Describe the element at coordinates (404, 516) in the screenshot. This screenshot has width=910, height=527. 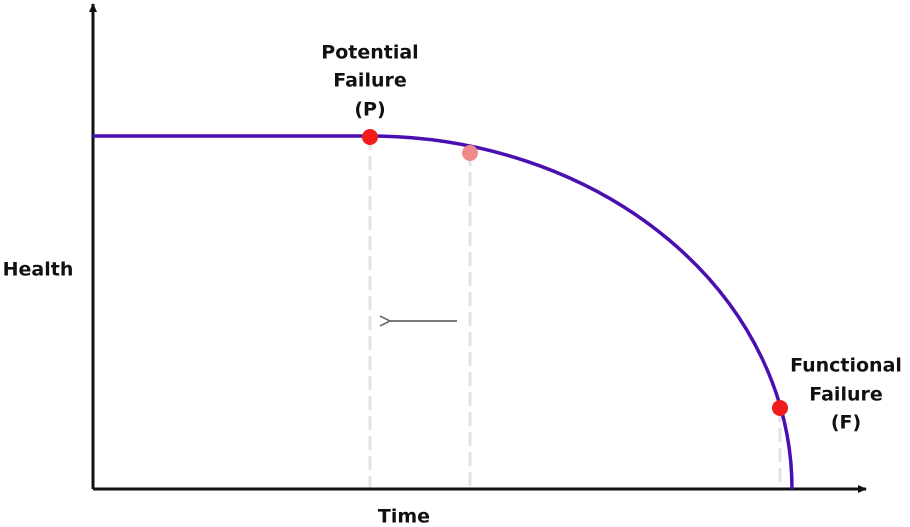
I see `x-axis-label: Time` at that location.